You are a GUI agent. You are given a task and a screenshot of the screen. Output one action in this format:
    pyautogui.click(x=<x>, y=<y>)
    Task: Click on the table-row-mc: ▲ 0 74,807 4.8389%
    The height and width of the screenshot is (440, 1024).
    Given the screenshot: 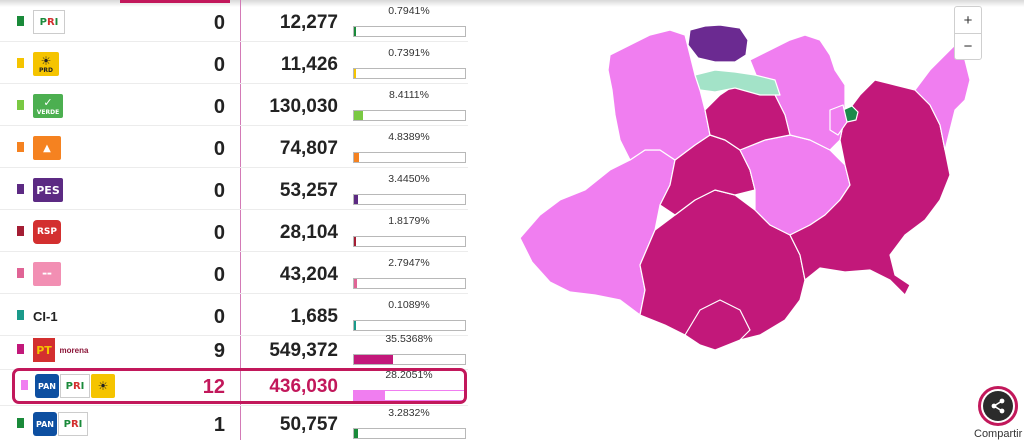 What is the action you would take?
    pyautogui.click(x=234, y=148)
    